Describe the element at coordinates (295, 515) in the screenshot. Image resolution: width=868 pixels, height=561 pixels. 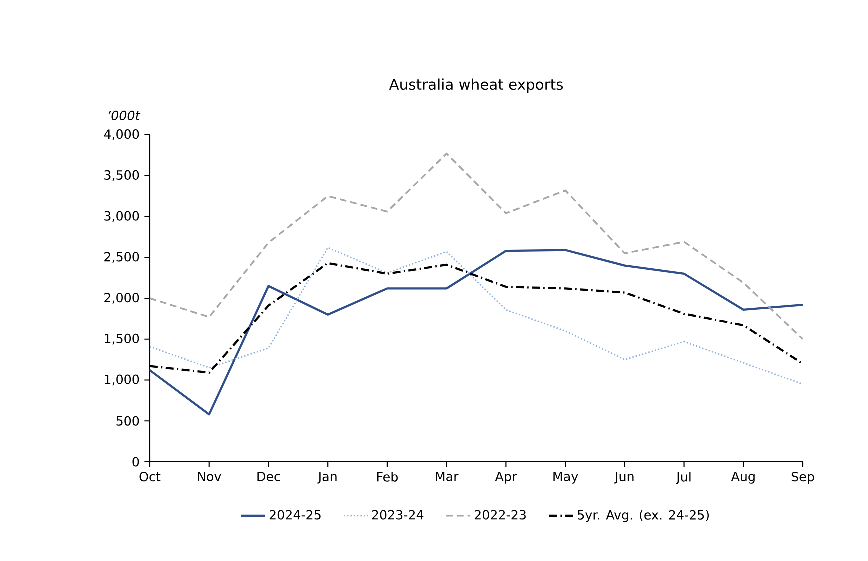
I see `legend-label: 2024-25` at that location.